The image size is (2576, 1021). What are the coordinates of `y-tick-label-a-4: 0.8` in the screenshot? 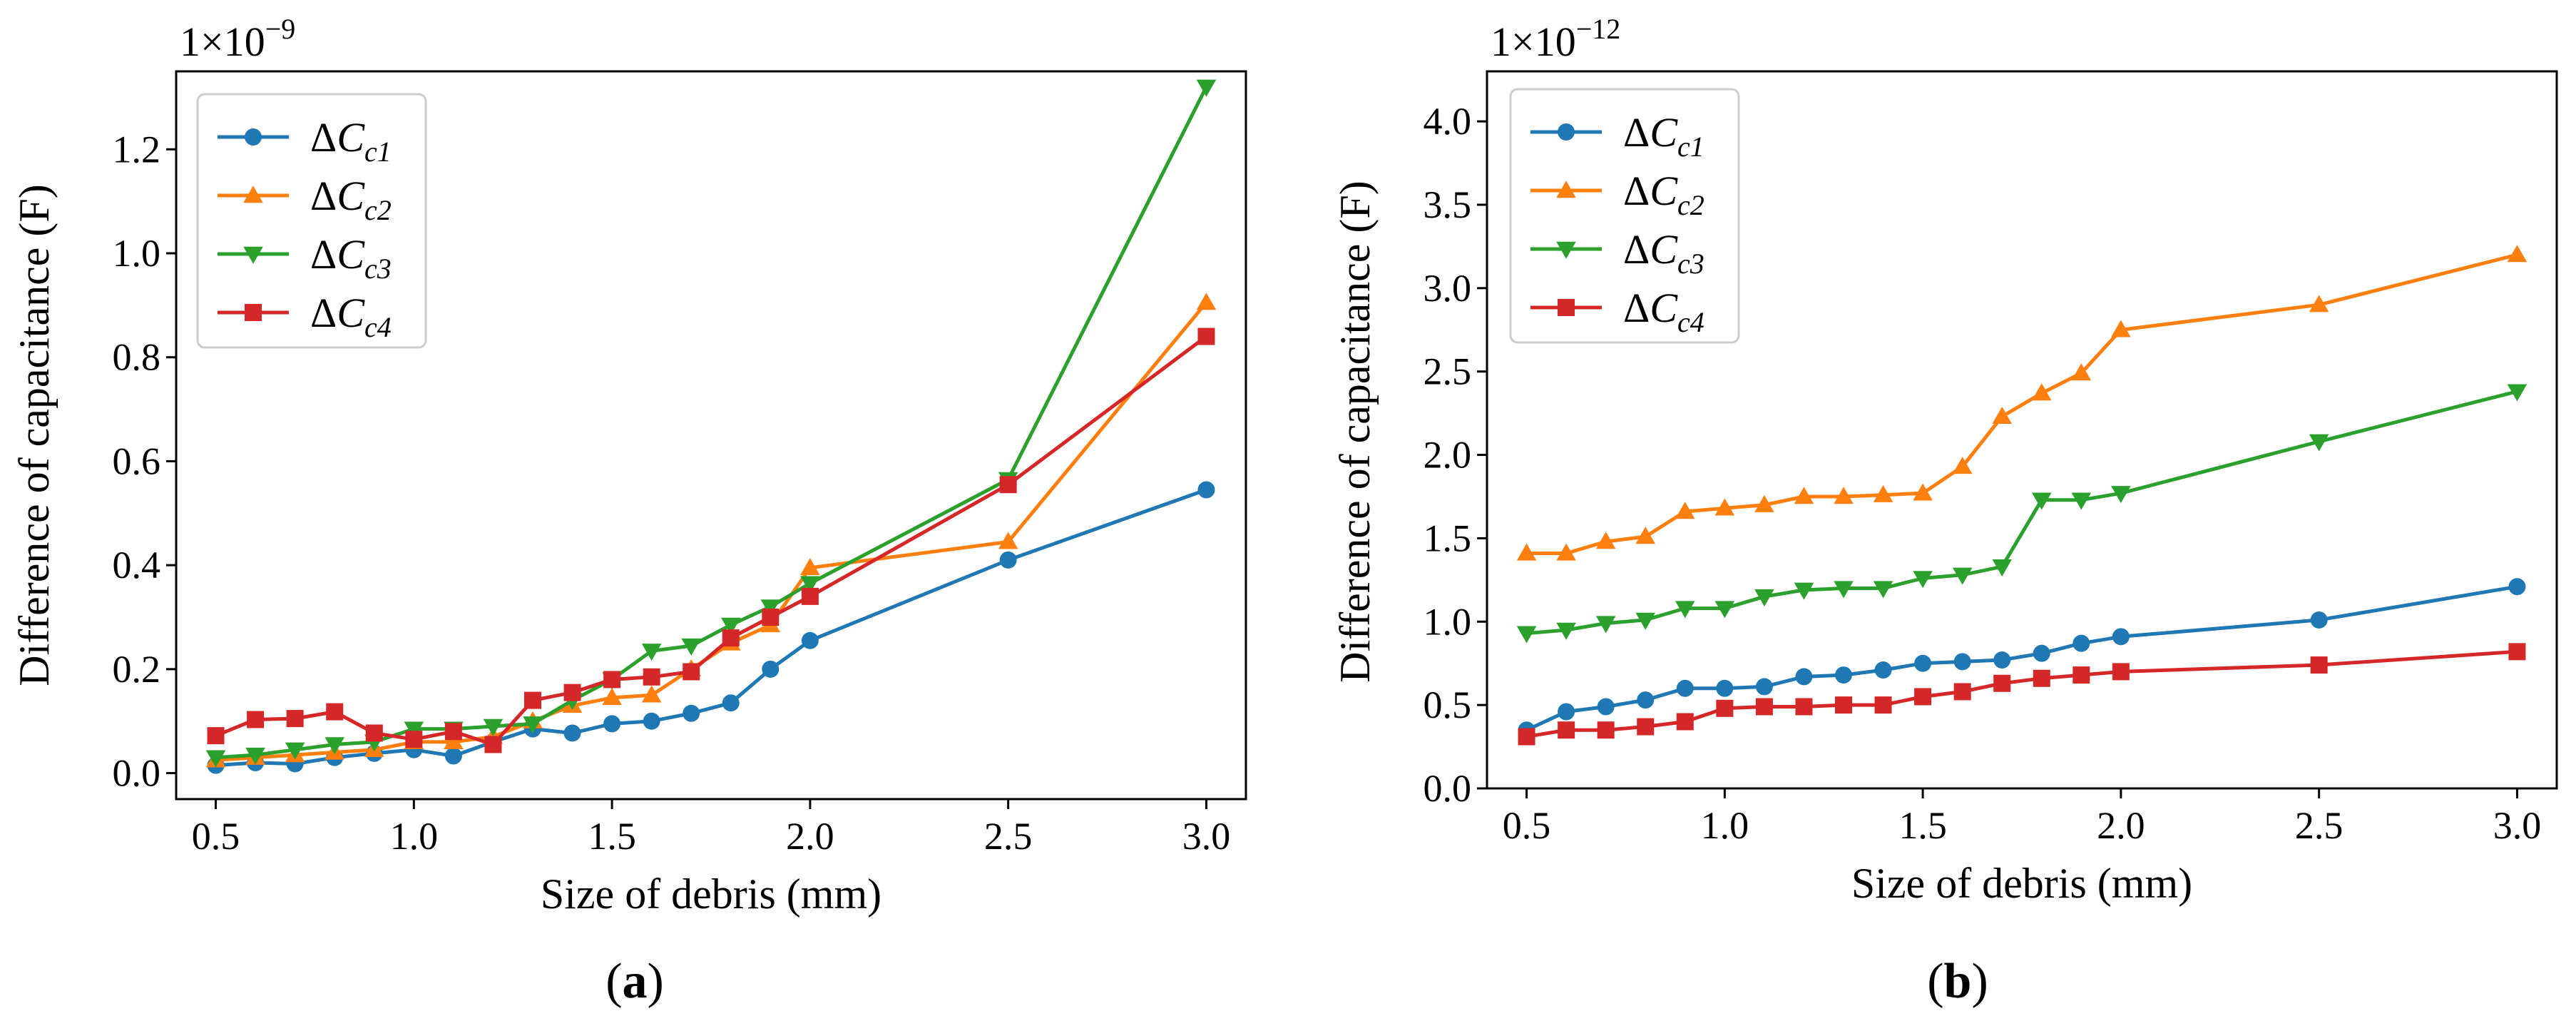 It's located at (137, 357).